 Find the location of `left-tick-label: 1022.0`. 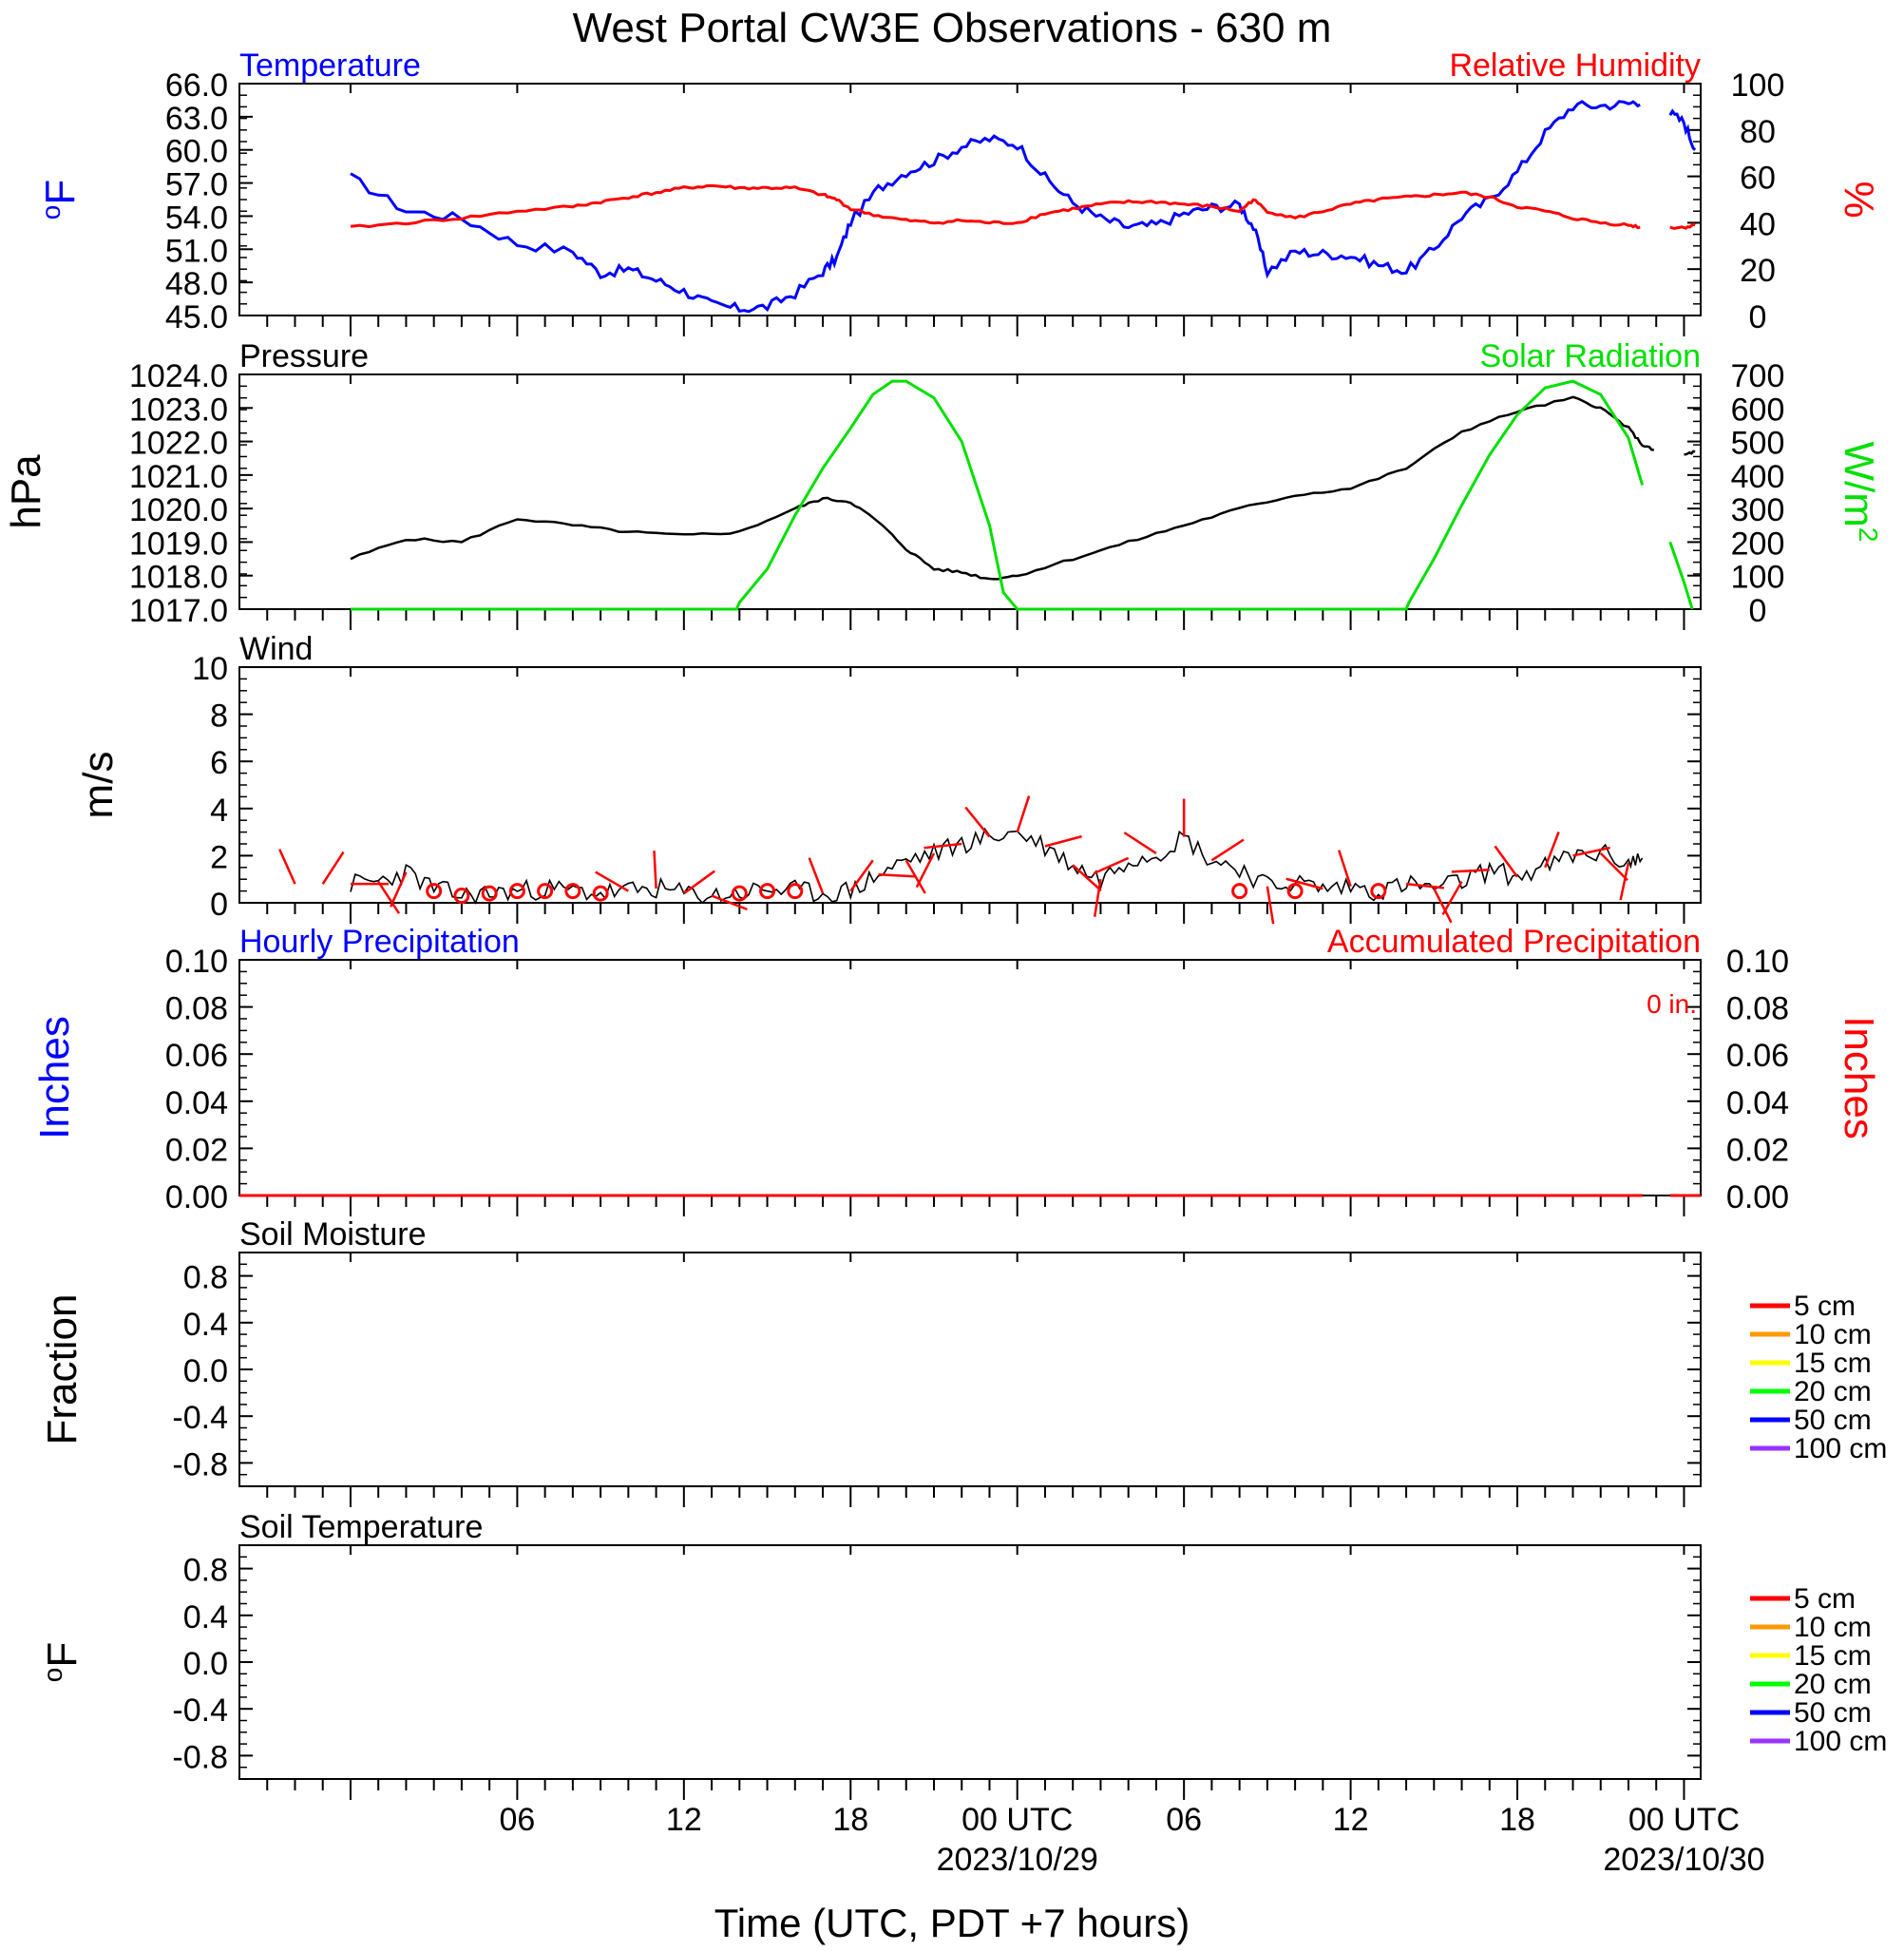

left-tick-label: 1022.0 is located at coordinates (178, 444).